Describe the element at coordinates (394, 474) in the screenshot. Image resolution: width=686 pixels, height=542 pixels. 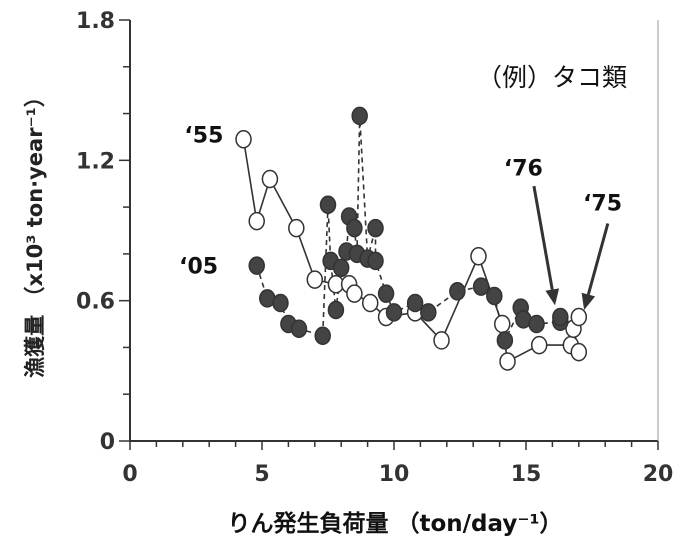
I see `x-tick-label: 10` at that location.